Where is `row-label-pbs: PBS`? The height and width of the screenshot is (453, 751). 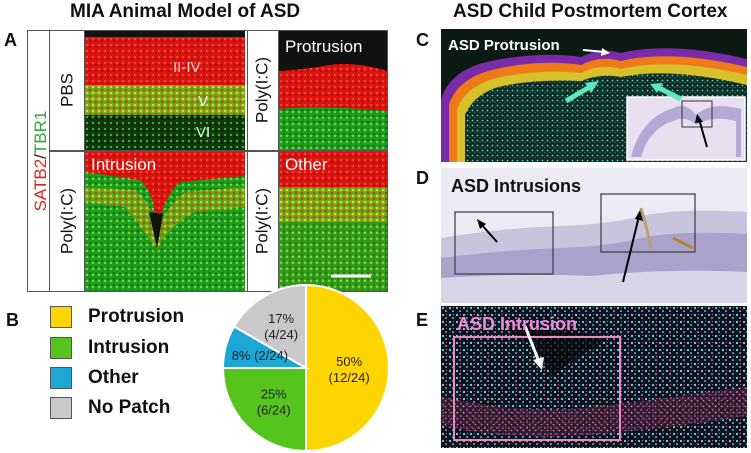 row-label-pbs: PBS is located at coordinates (67, 90).